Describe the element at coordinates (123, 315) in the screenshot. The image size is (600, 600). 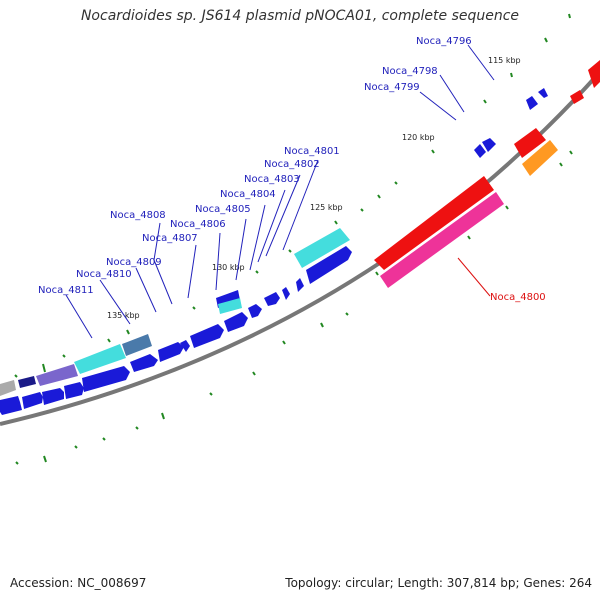
I see `kbp-135: 135 kbp` at that location.